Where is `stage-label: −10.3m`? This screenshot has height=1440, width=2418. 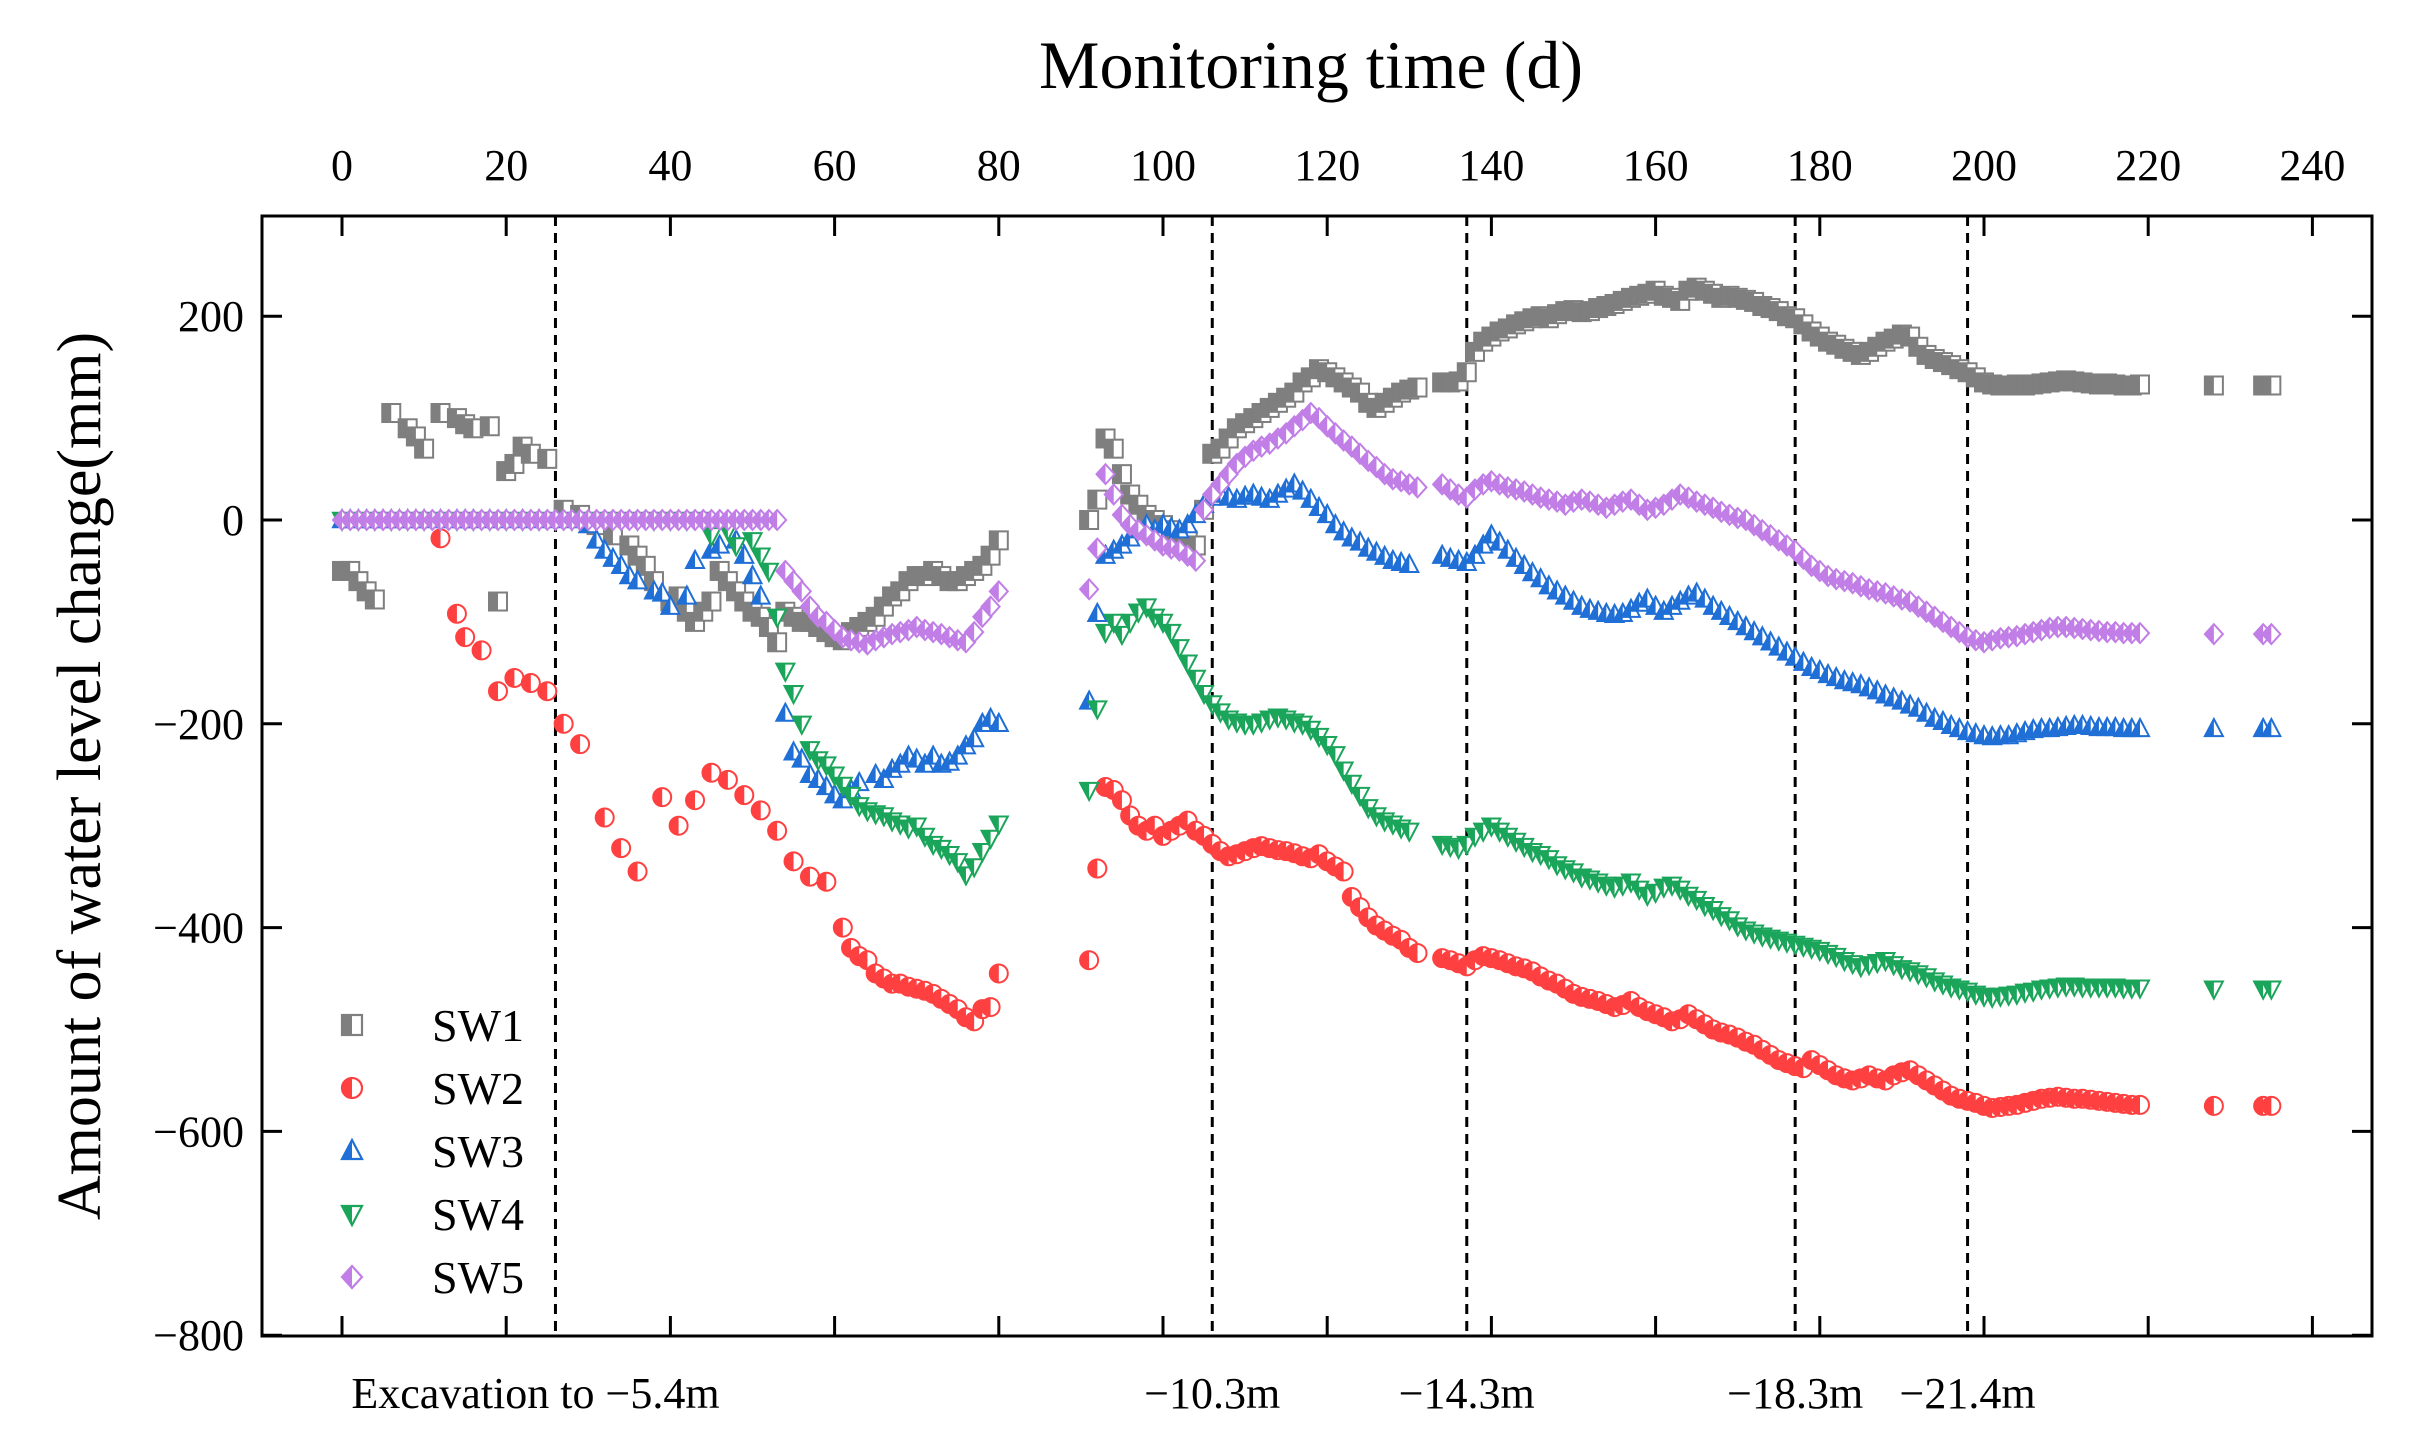 stage-label: −10.3m is located at coordinates (1212, 1393).